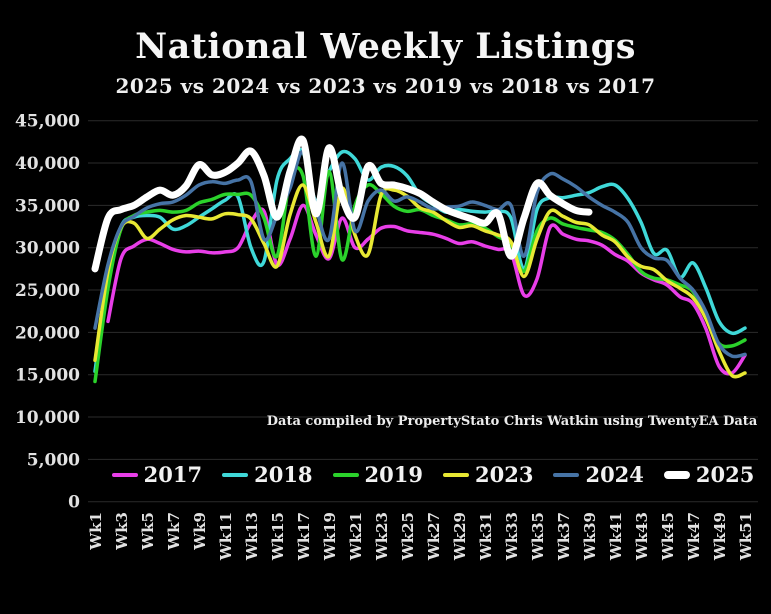 This screenshot has width=771, height=614. I want to click on legend-swatch-2017, so click(124, 474).